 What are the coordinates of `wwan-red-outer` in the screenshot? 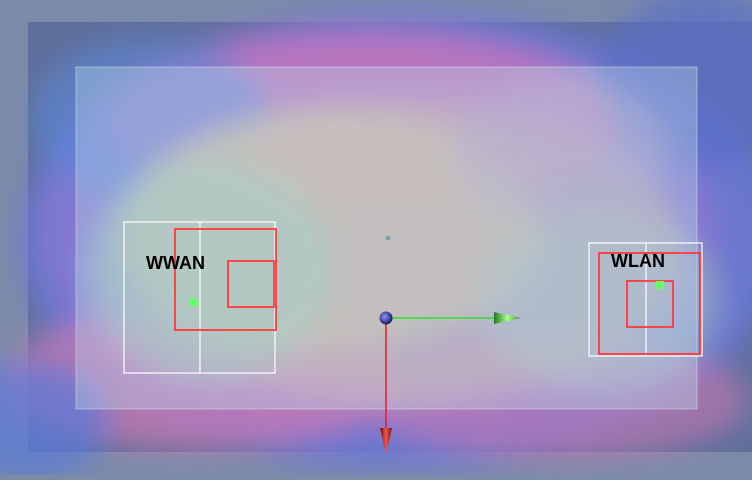 It's located at (225, 279).